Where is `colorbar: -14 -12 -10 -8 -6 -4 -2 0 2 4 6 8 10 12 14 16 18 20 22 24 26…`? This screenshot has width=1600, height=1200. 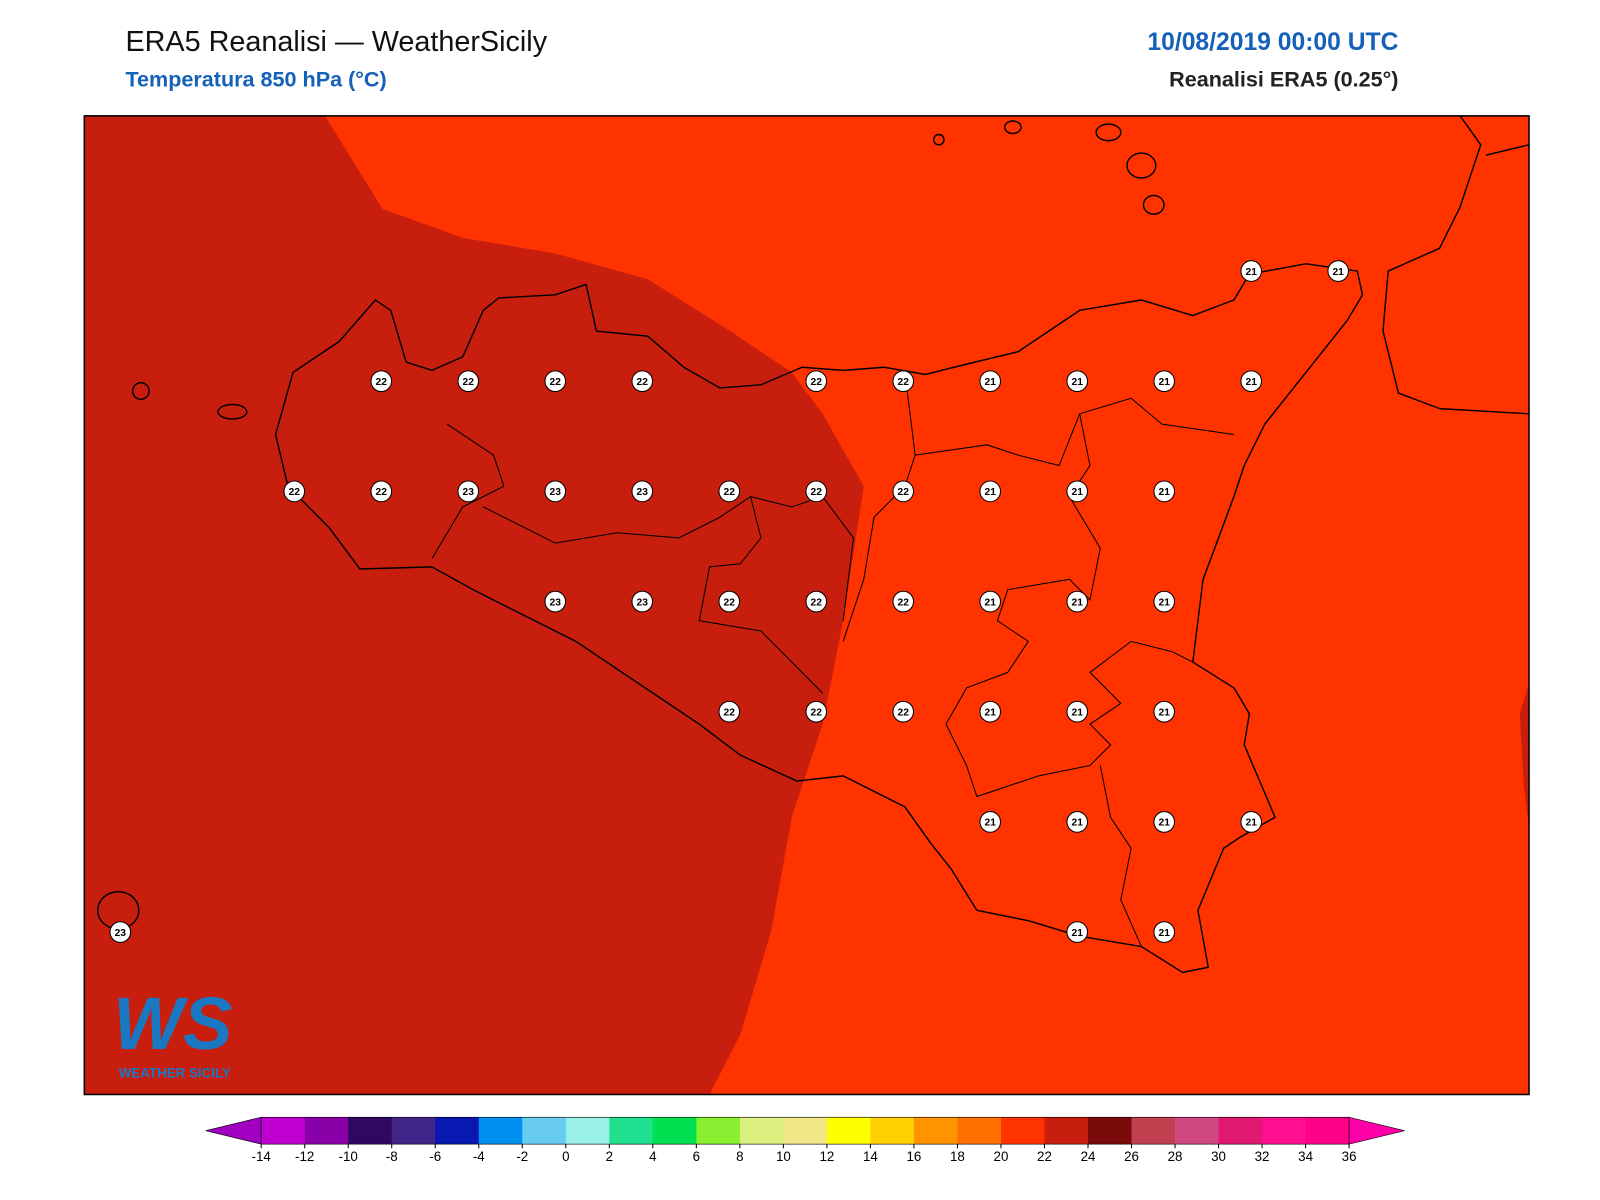 colorbar: -14 -12 -10 -8 -6 -4 -2 0 2 4 6 8 10 12 14 16 18 20 22 24 26… is located at coordinates (805, 1140).